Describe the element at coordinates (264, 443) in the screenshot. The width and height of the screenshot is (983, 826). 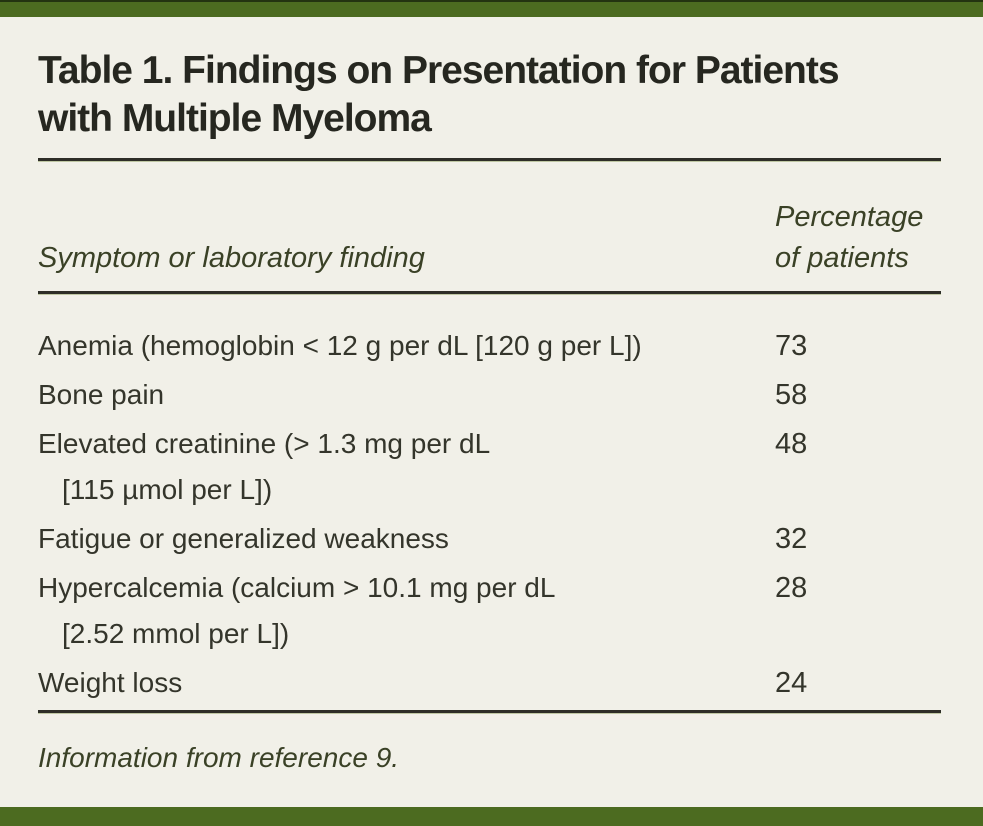
I see `row-symptom-text: Elevated creatinine (> 1.3 mg per dL` at that location.